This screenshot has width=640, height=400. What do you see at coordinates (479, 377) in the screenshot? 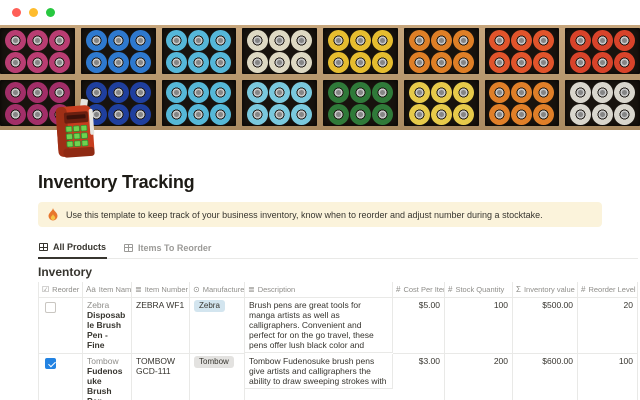
I see `stock-quantity-cell: 200` at bounding box center [479, 377].